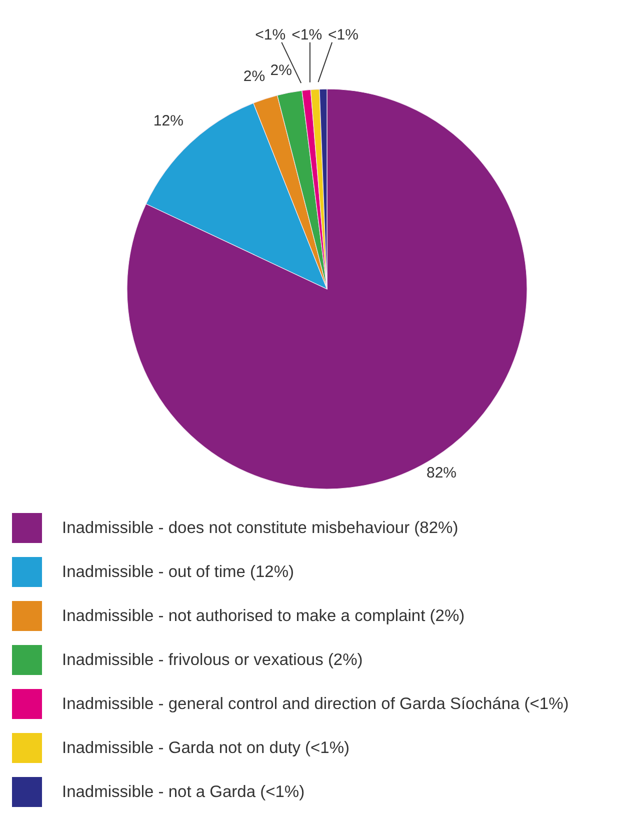 This screenshot has height=830, width=636. Describe the element at coordinates (441, 473) in the screenshot. I see `data-label: 82%` at that location.